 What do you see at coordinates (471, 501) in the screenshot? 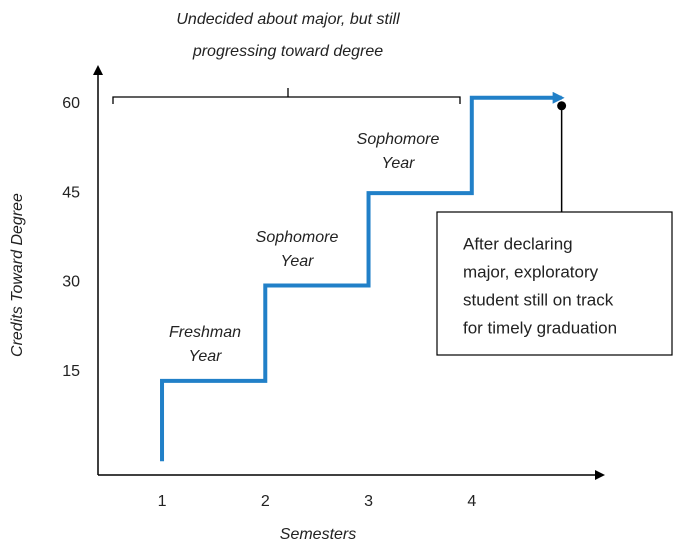
I see `x-tick-label: 4` at bounding box center [471, 501].